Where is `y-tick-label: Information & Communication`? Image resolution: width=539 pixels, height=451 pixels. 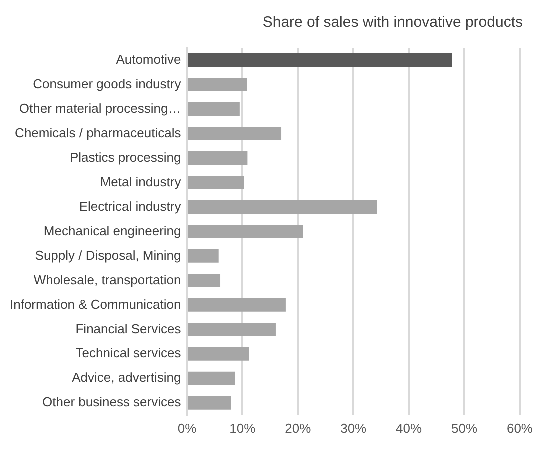
y-tick-label: Information & Communication is located at coordinates (96, 304).